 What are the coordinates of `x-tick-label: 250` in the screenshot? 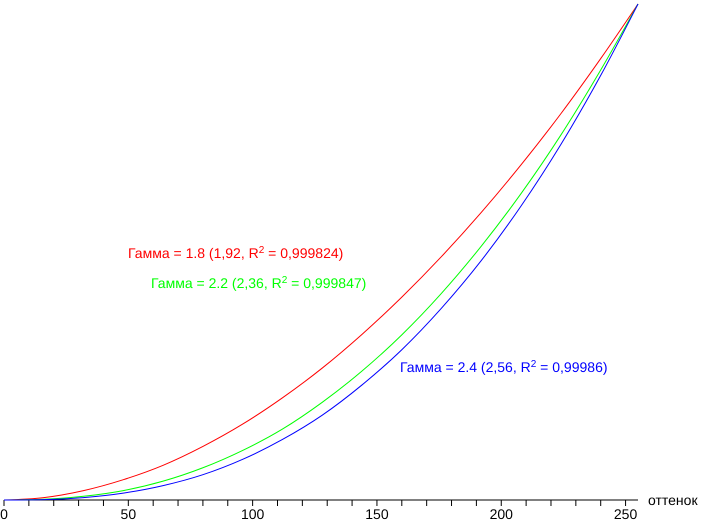 It's located at (626, 514).